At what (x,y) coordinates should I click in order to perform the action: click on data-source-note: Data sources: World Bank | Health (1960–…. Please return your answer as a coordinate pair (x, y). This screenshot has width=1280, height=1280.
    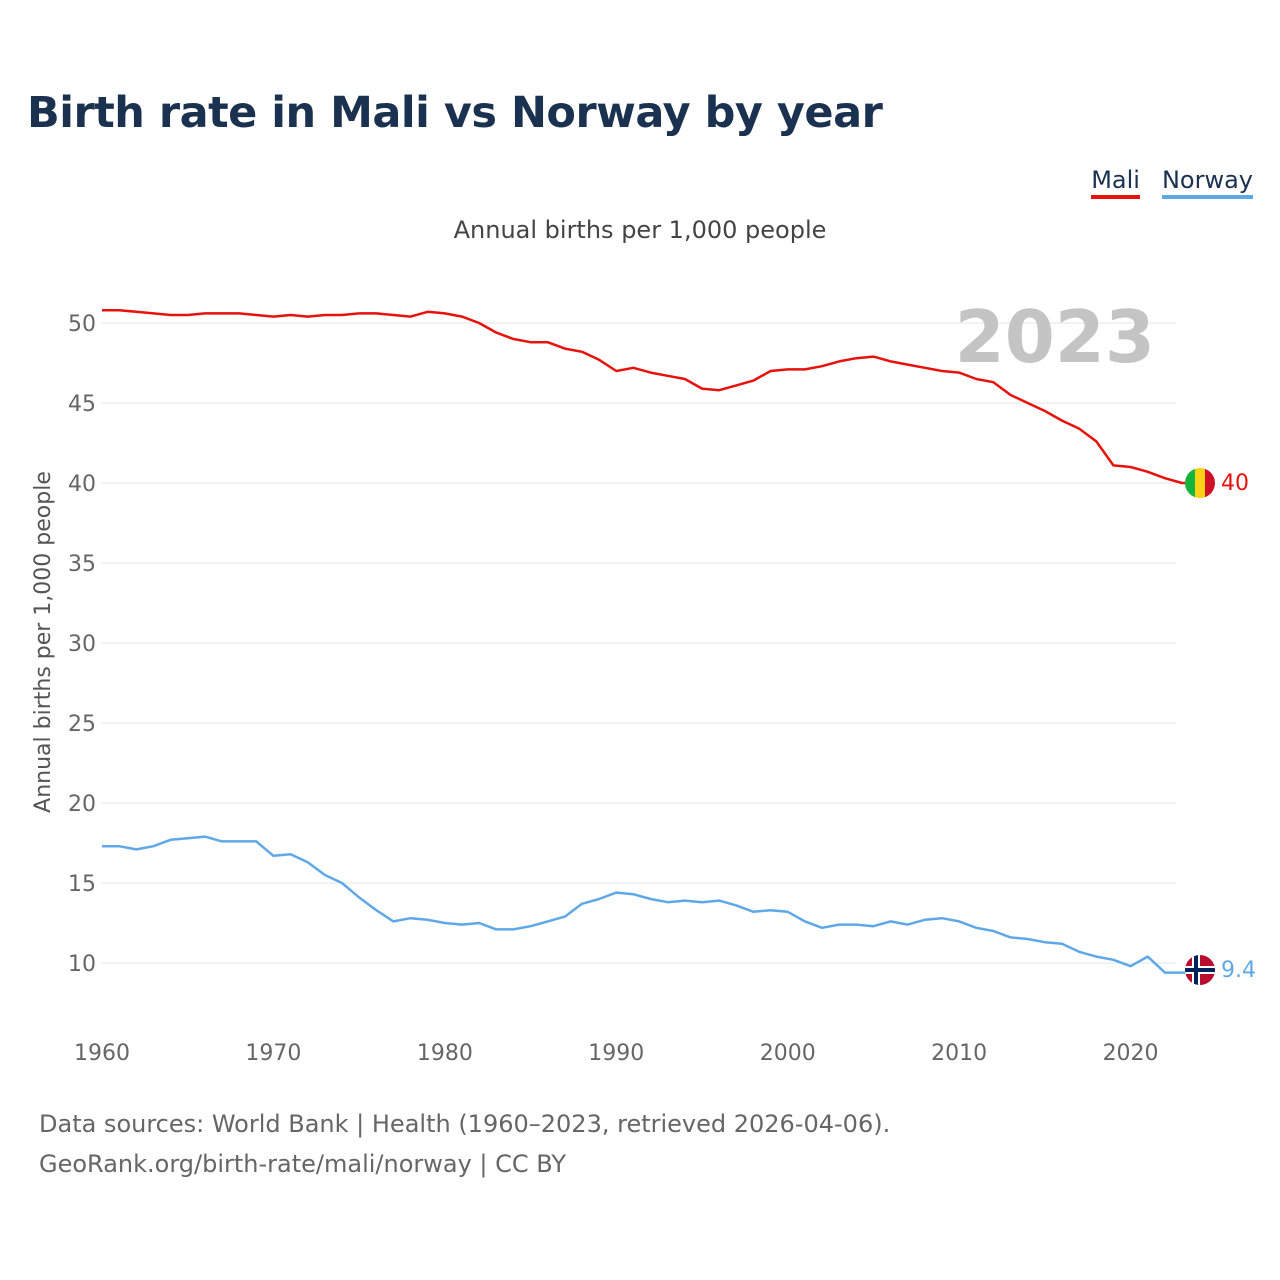
    Looking at the image, I should click on (465, 1124).